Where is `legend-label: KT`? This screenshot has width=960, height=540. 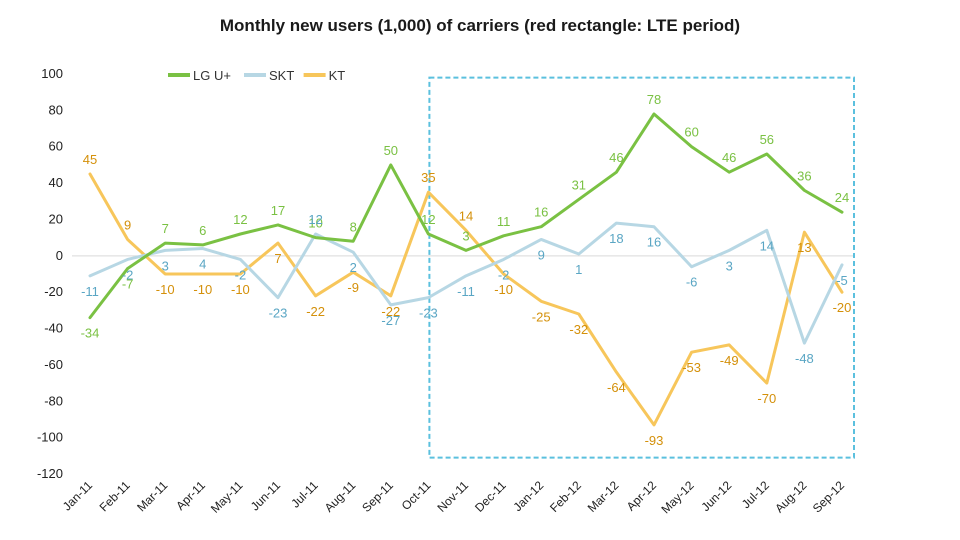
legend-label: KT is located at coordinates (337, 75).